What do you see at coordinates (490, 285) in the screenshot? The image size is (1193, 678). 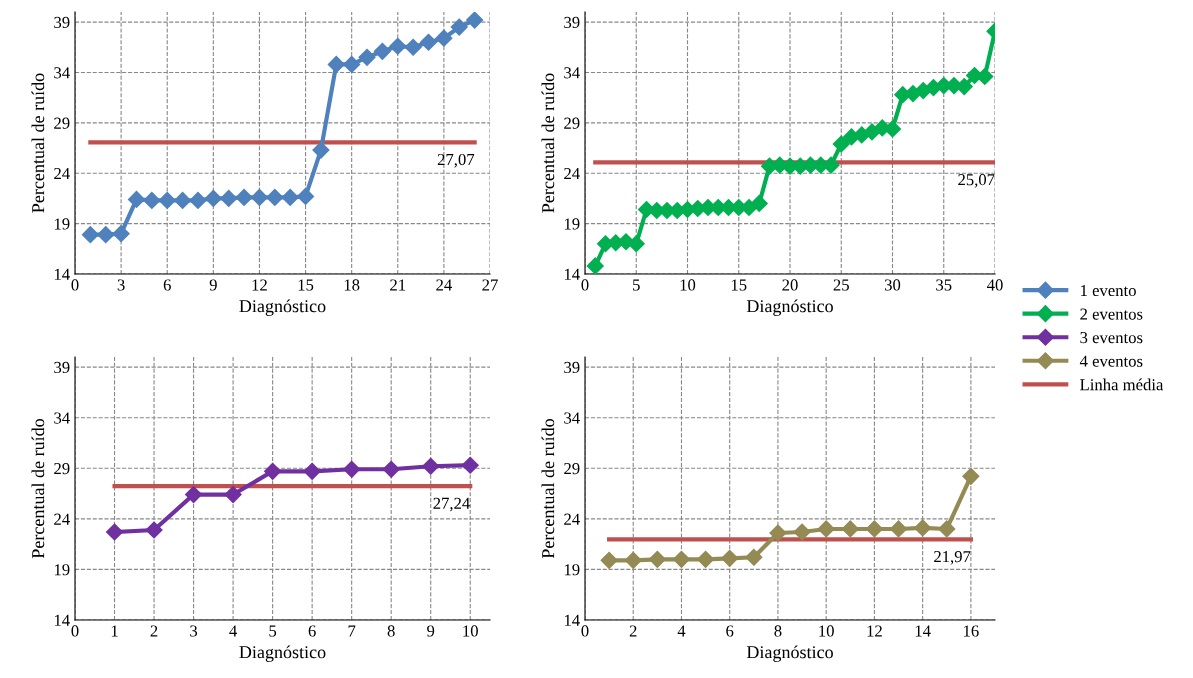 I see `x-tick-label: 27` at bounding box center [490, 285].